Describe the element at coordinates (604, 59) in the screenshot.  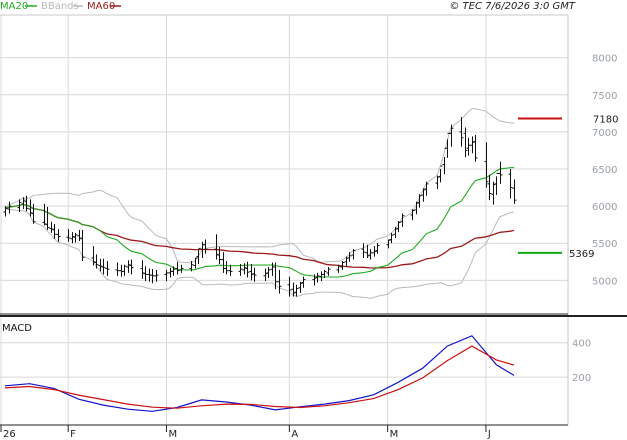
I see `price-tick-label: 8000` at that location.